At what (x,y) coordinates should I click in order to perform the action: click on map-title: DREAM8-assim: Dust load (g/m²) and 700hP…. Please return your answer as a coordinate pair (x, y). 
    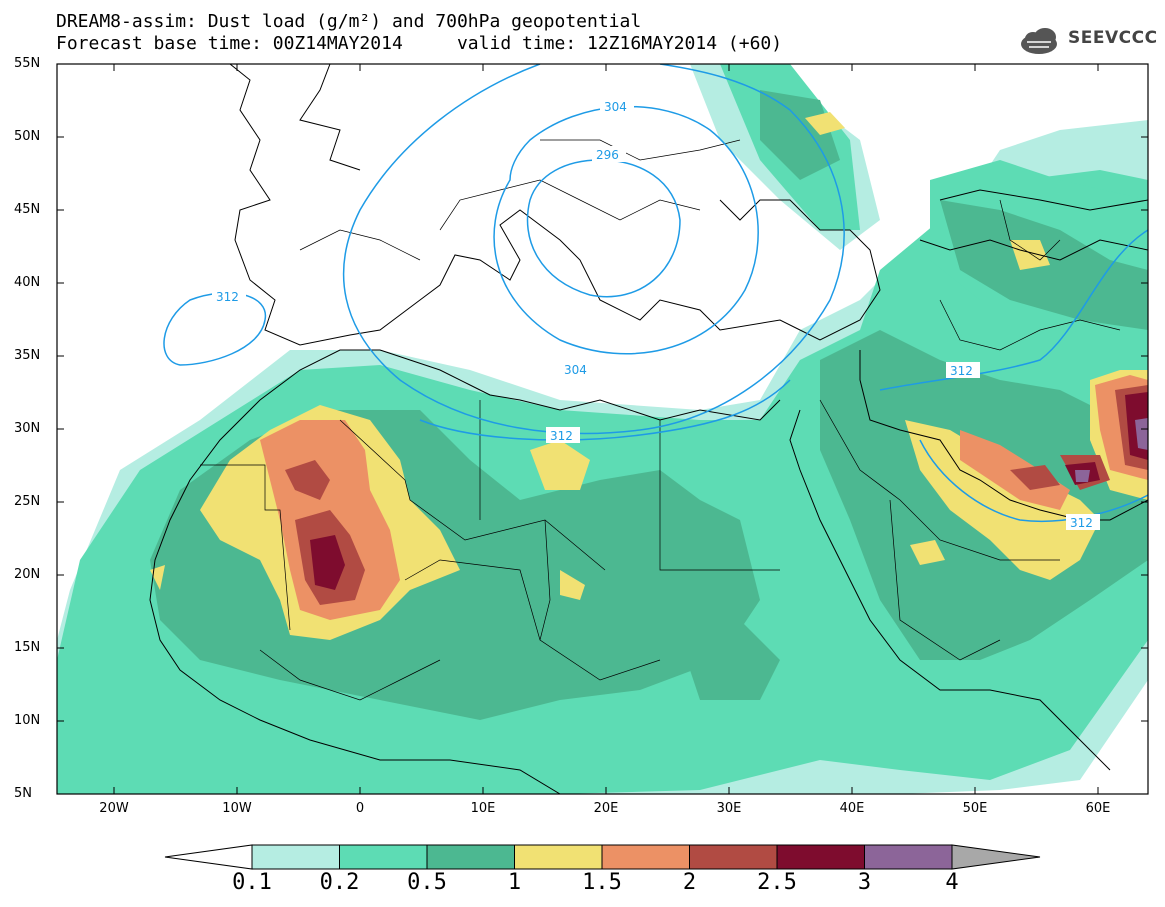
    Looking at the image, I should click on (349, 21).